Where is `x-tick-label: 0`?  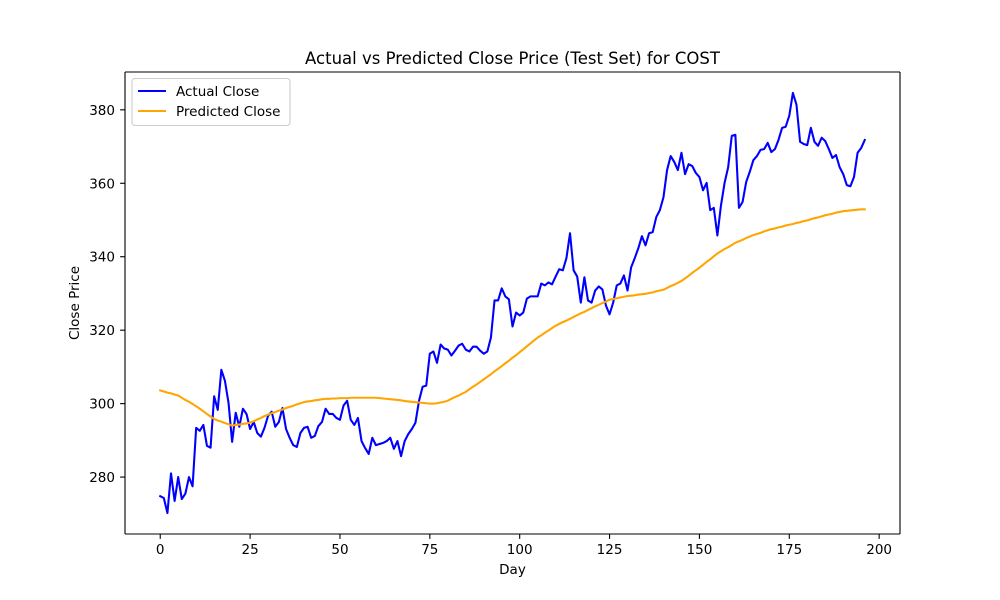
x-tick-label: 0 is located at coordinates (160, 550).